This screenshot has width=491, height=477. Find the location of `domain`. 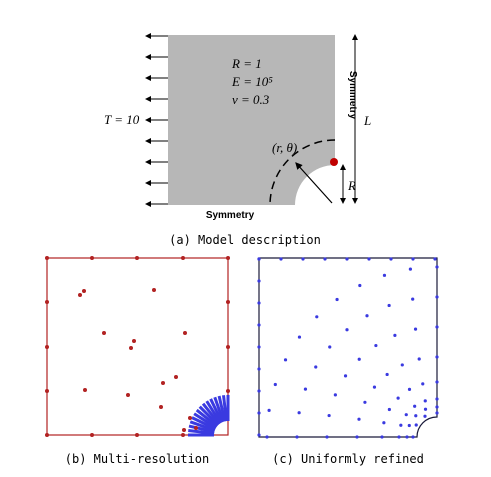

domain is located at coordinates (348, 347).